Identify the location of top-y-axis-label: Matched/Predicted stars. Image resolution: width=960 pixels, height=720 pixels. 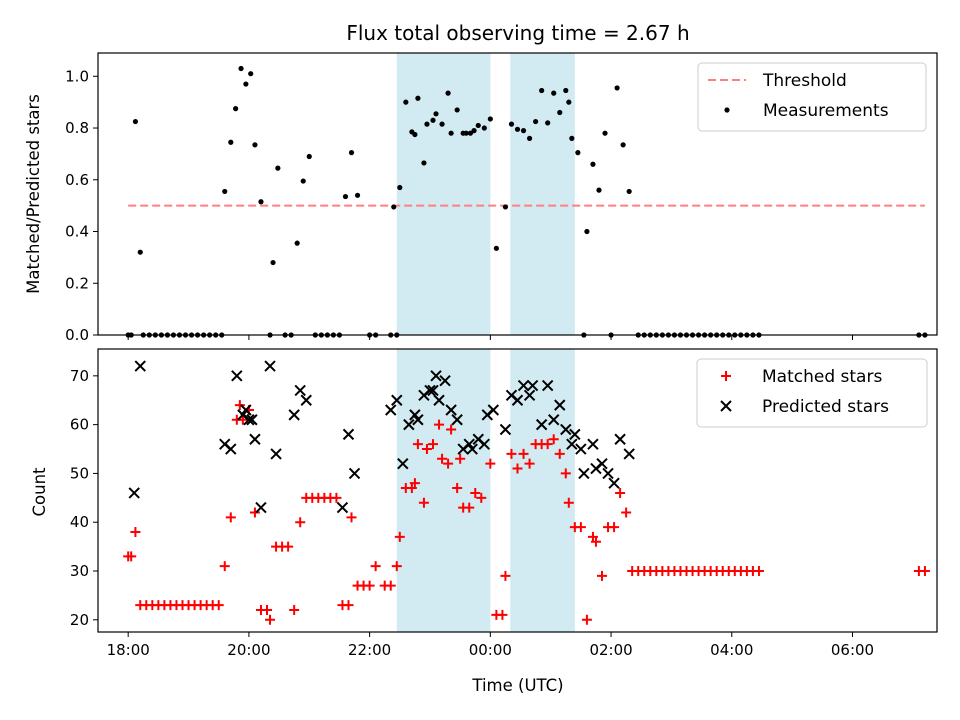
(33, 194).